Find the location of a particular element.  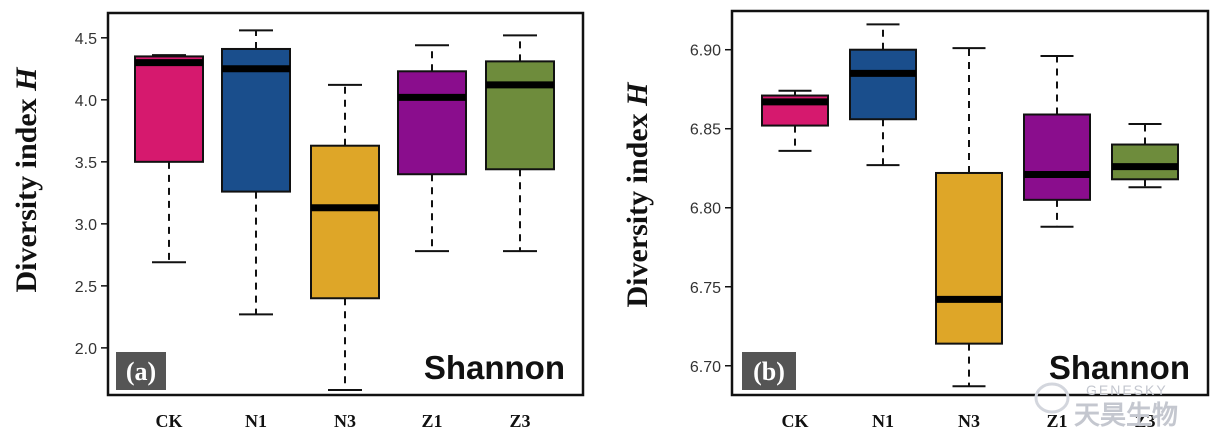

y-tick-label: 4.0 is located at coordinates (86, 101).